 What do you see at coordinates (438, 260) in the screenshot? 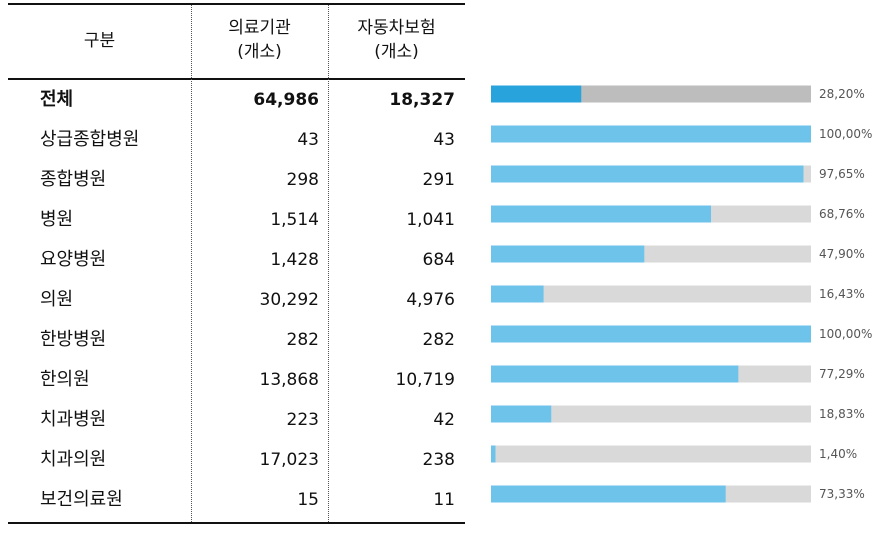
I see `row-auto-count: 684` at bounding box center [438, 260].